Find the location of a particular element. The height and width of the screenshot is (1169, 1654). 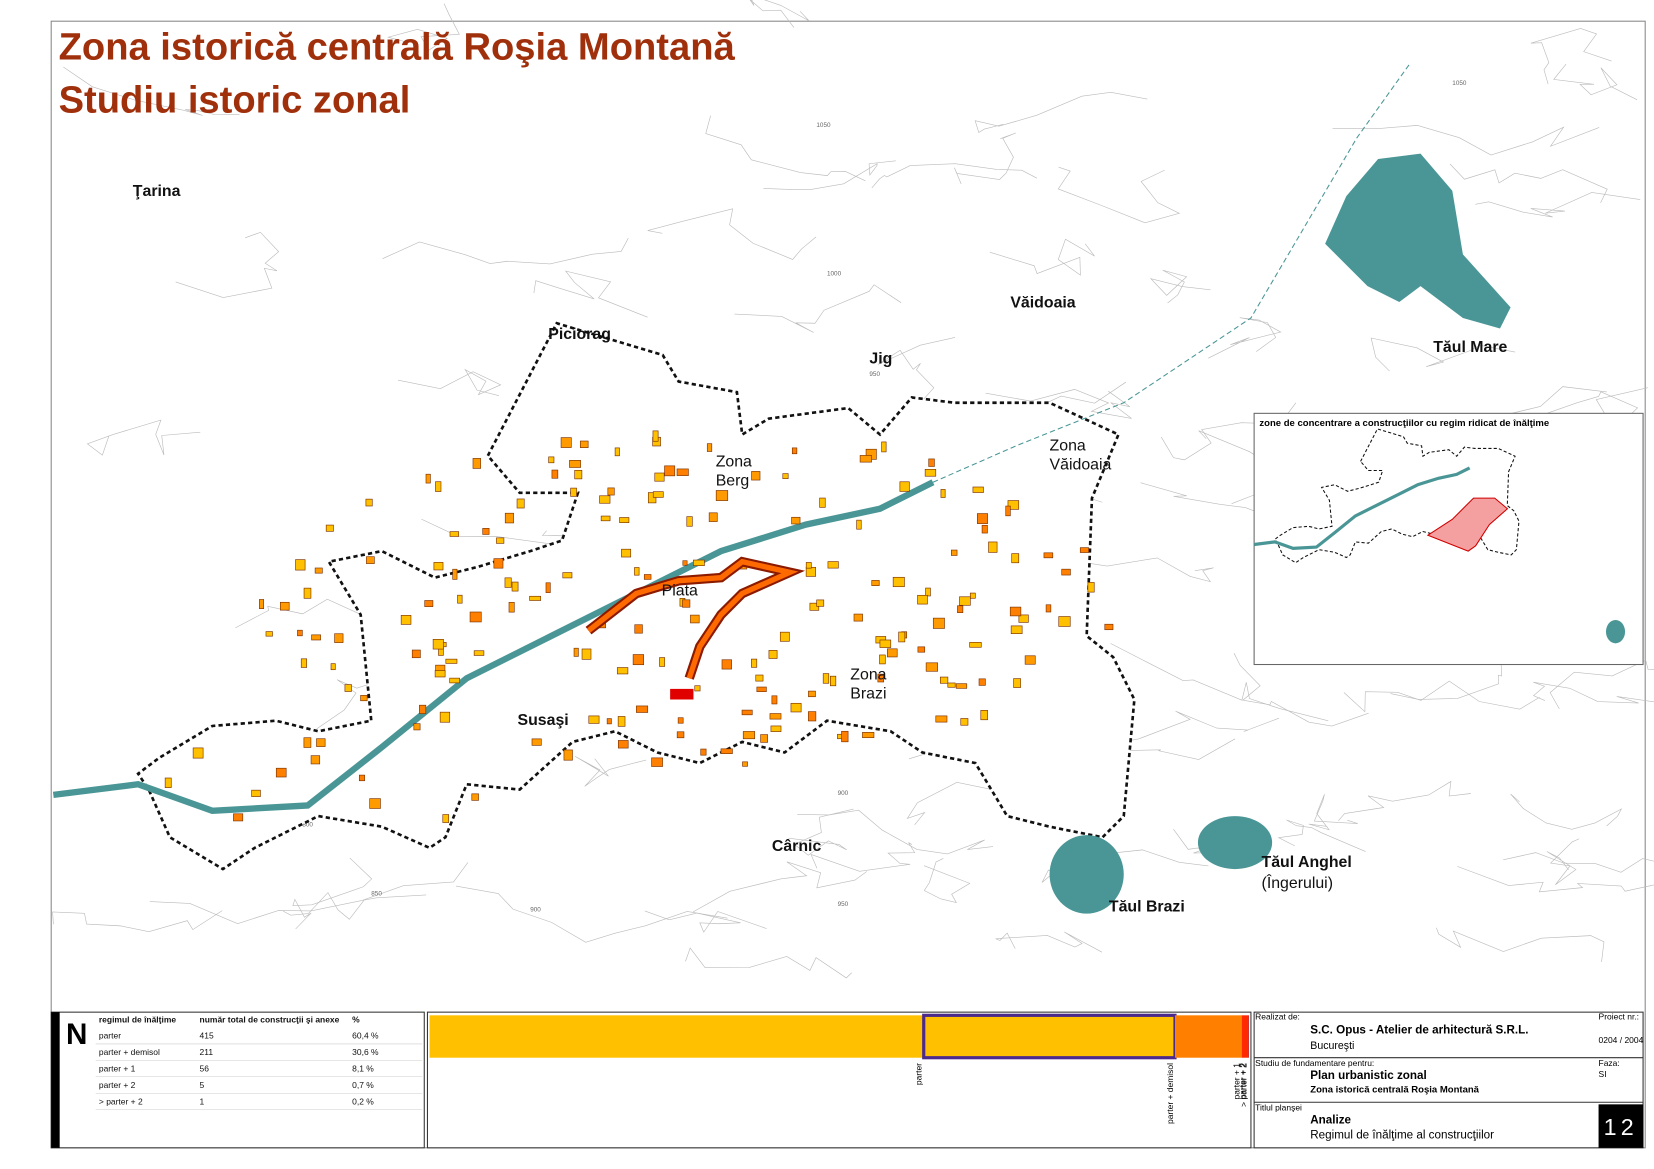

bar-segment is located at coordinates (1244, 1036).